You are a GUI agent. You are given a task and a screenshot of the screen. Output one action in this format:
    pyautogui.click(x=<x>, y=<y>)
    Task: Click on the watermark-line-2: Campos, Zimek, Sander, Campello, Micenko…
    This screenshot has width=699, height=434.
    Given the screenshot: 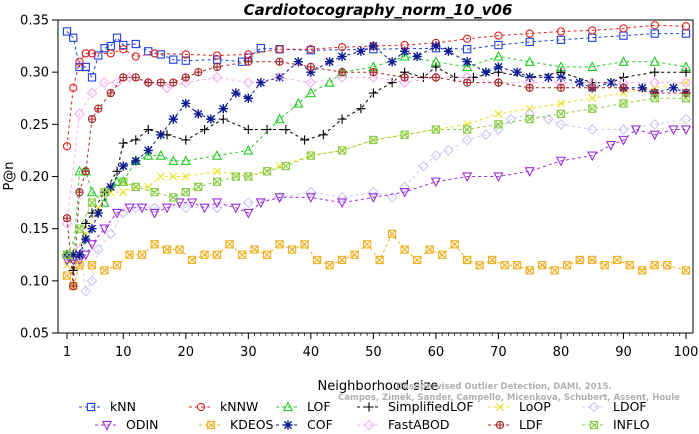 What is the action you would take?
    pyautogui.click(x=509, y=398)
    